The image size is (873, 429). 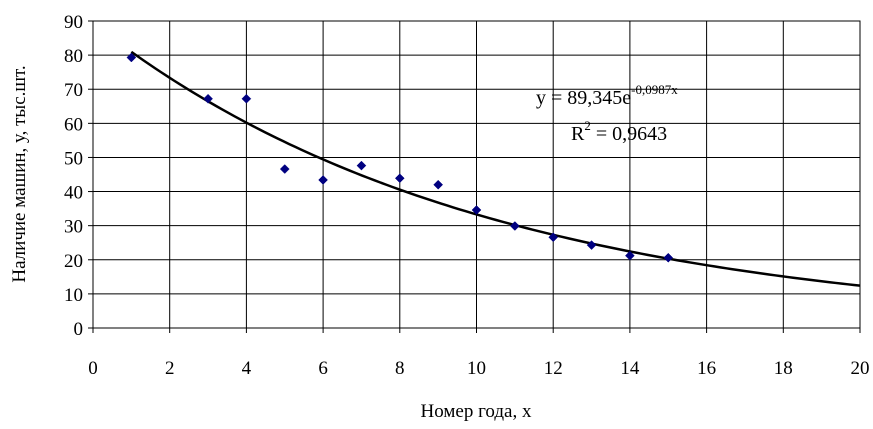 I want to click on x-tick-label: 16, so click(x=706, y=368).